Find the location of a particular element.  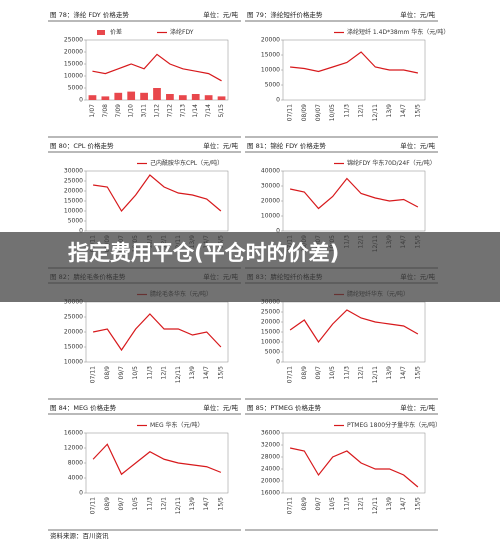

panel-title: 图 81：锦纶 FDY 价格走势 is located at coordinates (286, 145).